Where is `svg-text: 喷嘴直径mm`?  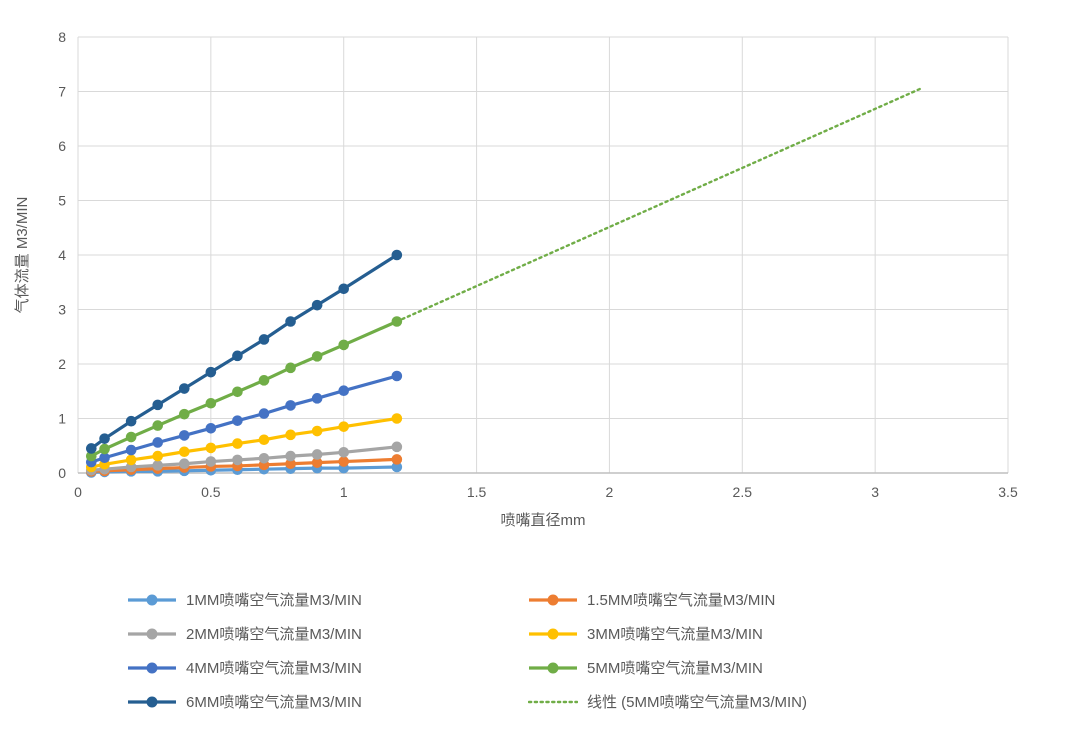 svg-text: 喷嘴直径mm is located at coordinates (543, 520).